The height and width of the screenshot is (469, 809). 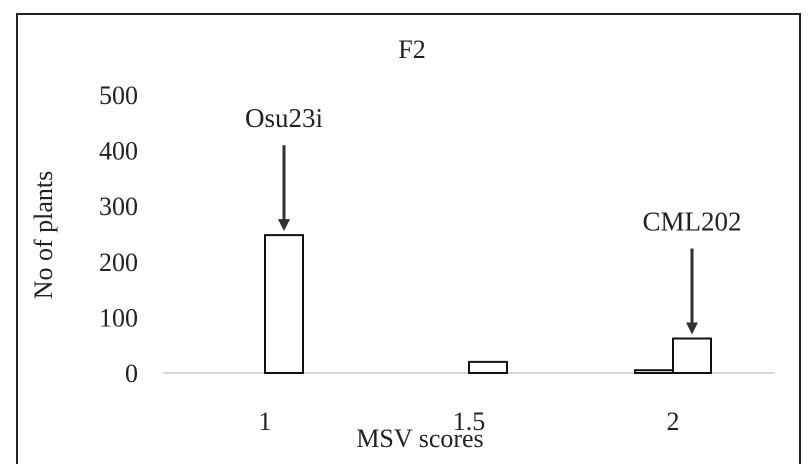 I want to click on chart-title: F2, so click(x=411, y=49).